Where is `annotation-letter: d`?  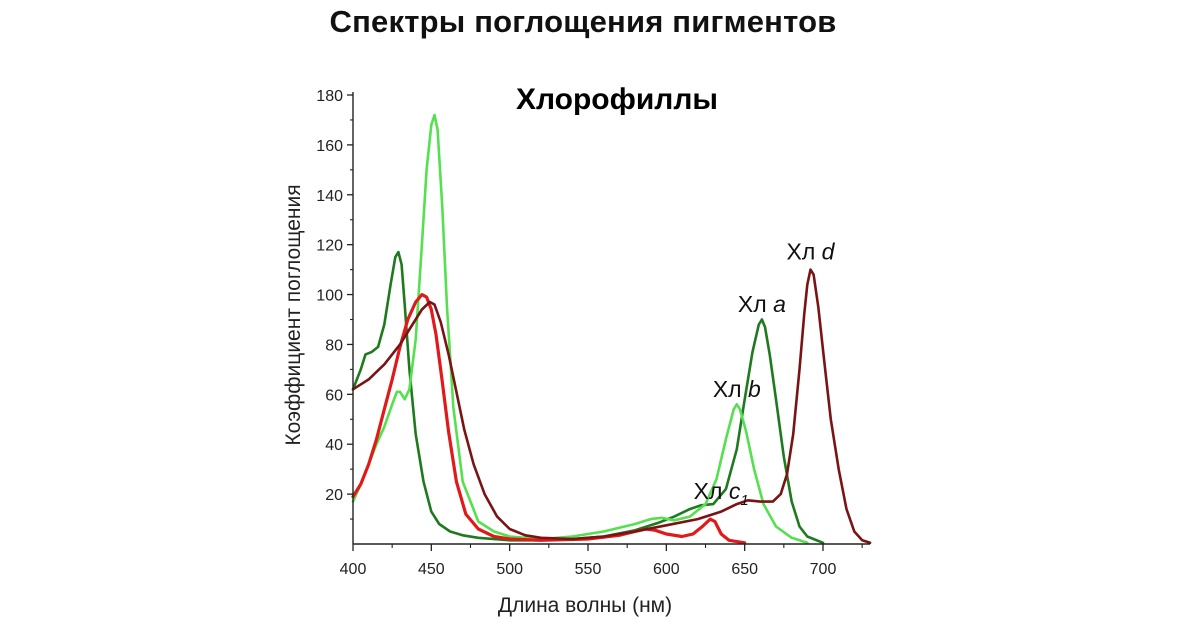
annotation-letter: d is located at coordinates (829, 252).